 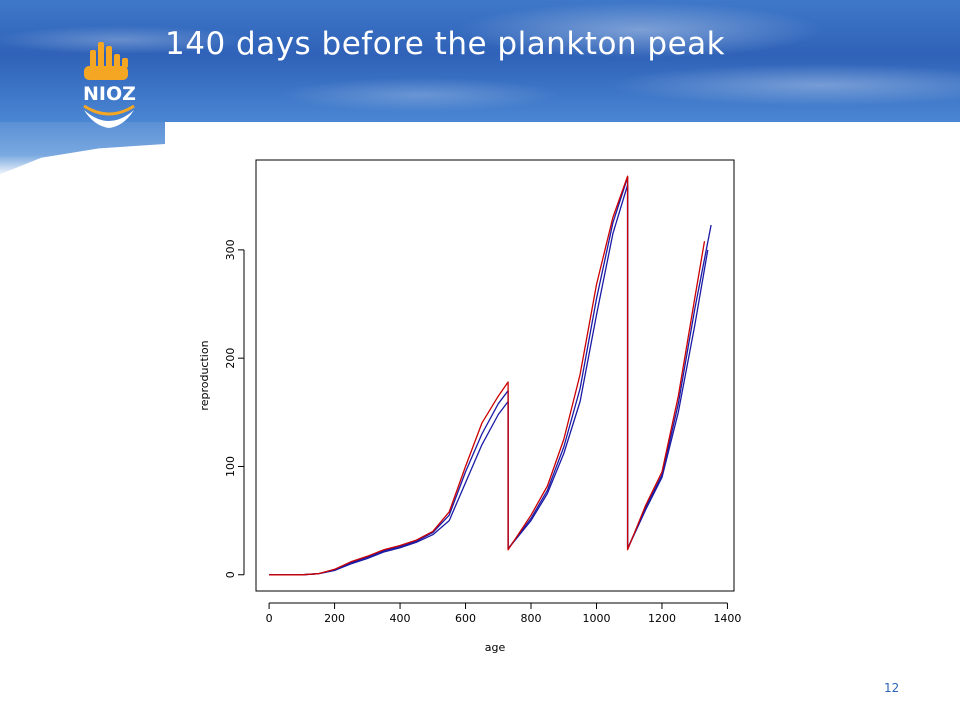 I want to click on y-tick-label: 200, so click(x=230, y=358).